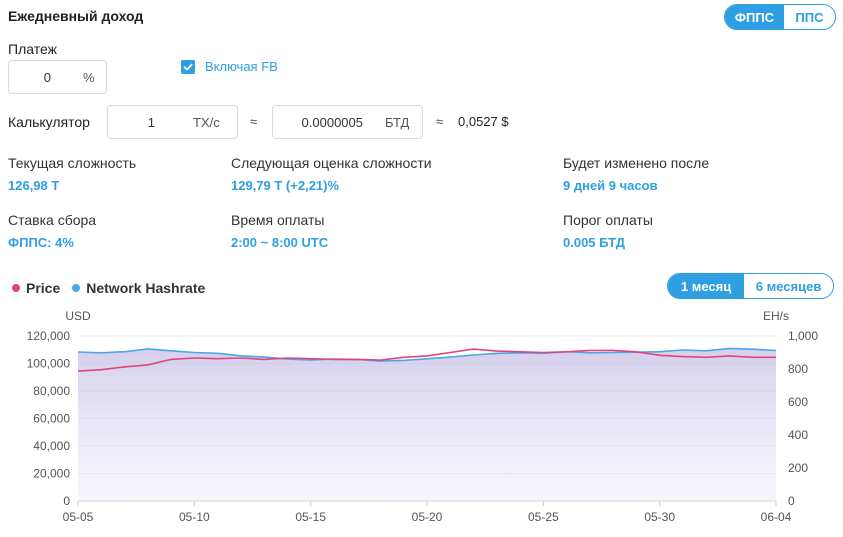  What do you see at coordinates (809, 17) in the screenshot?
I see `tab-pps: ППС` at bounding box center [809, 17].